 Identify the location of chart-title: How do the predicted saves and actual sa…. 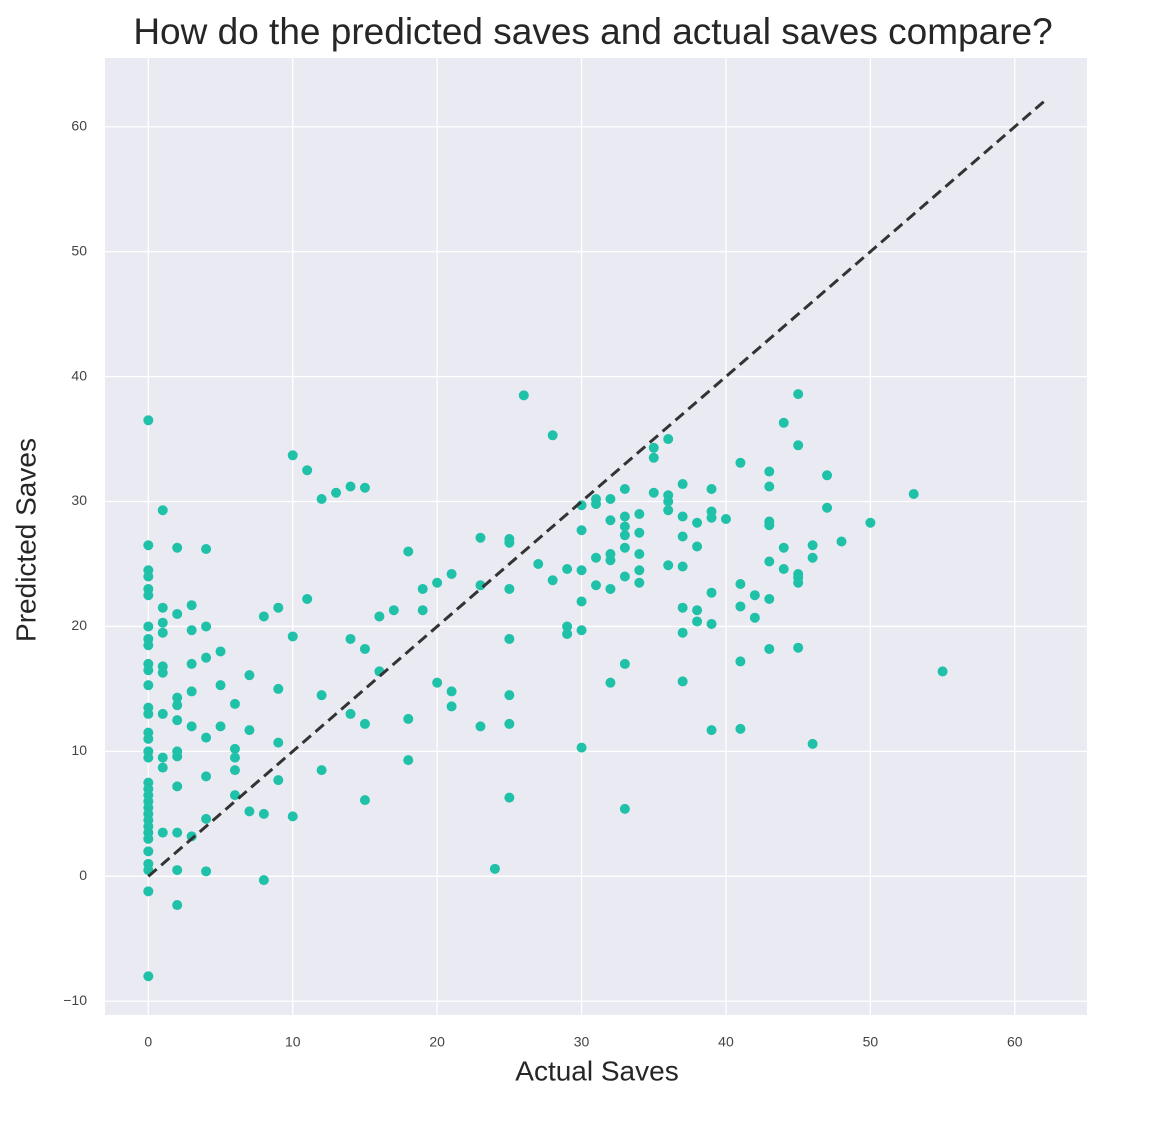
(592, 31).